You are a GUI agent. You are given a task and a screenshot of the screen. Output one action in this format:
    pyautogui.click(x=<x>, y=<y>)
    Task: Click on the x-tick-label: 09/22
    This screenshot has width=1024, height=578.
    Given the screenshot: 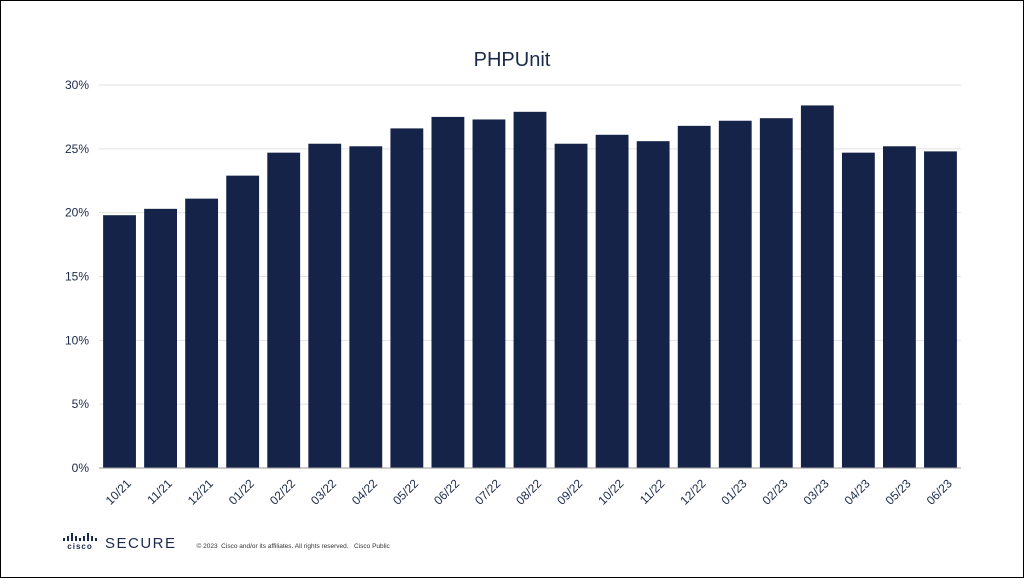 What is the action you would take?
    pyautogui.click(x=569, y=491)
    